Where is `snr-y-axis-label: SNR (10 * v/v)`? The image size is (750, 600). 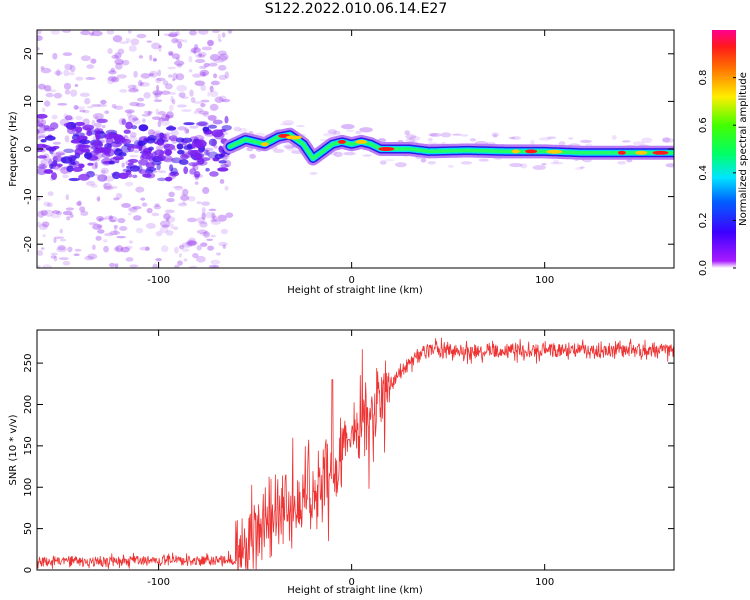
snr-y-axis-label: SNR (10 * v/v) is located at coordinates (13, 449).